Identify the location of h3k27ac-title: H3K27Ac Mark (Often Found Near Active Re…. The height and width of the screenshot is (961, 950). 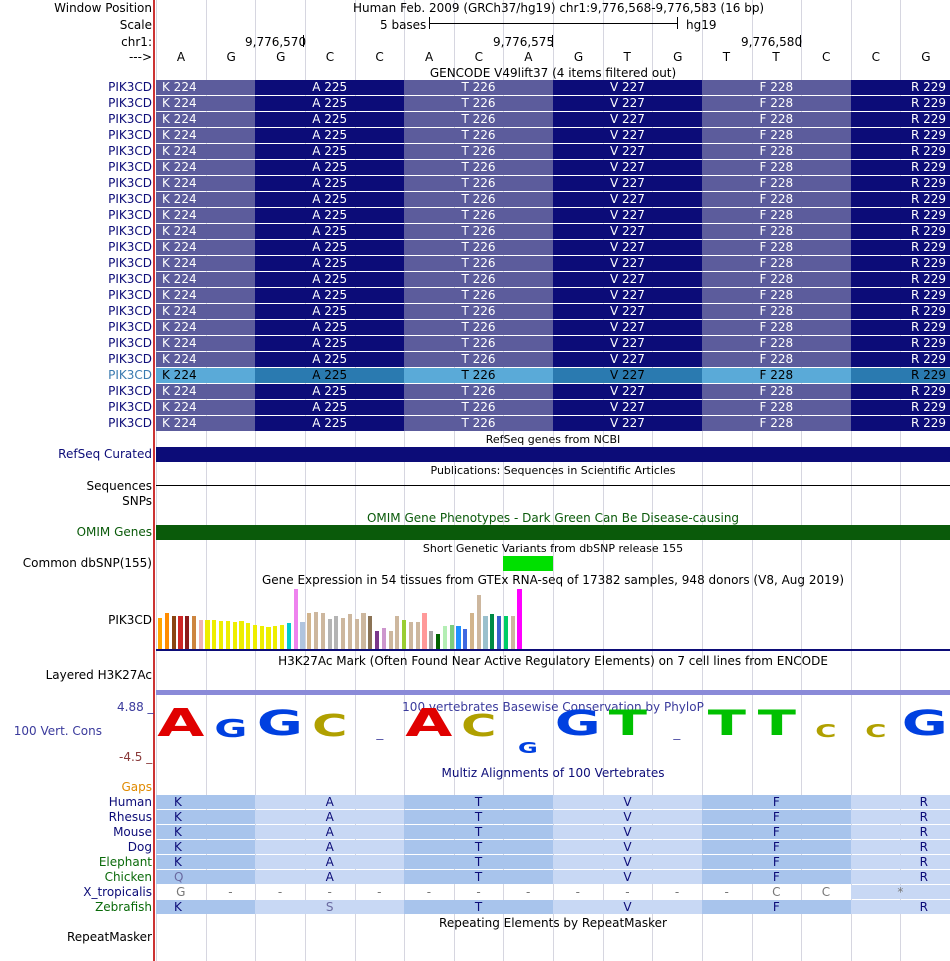
(553, 661).